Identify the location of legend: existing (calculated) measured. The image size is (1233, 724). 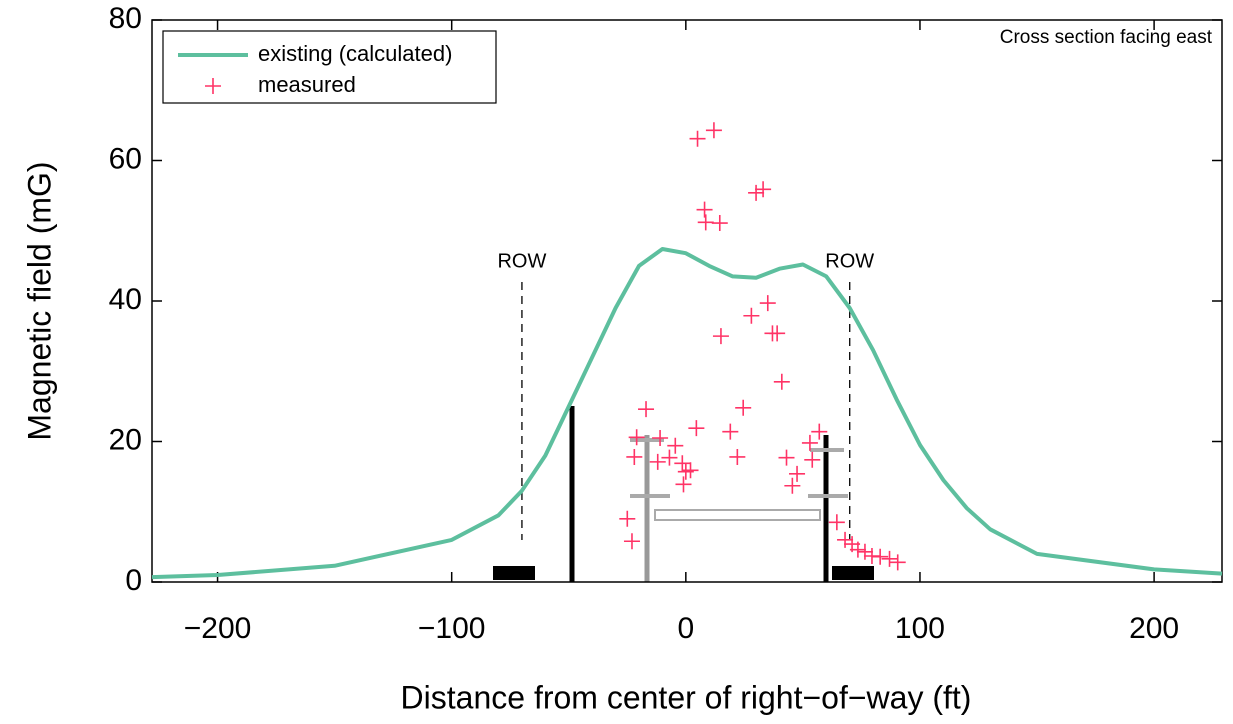
(329, 67).